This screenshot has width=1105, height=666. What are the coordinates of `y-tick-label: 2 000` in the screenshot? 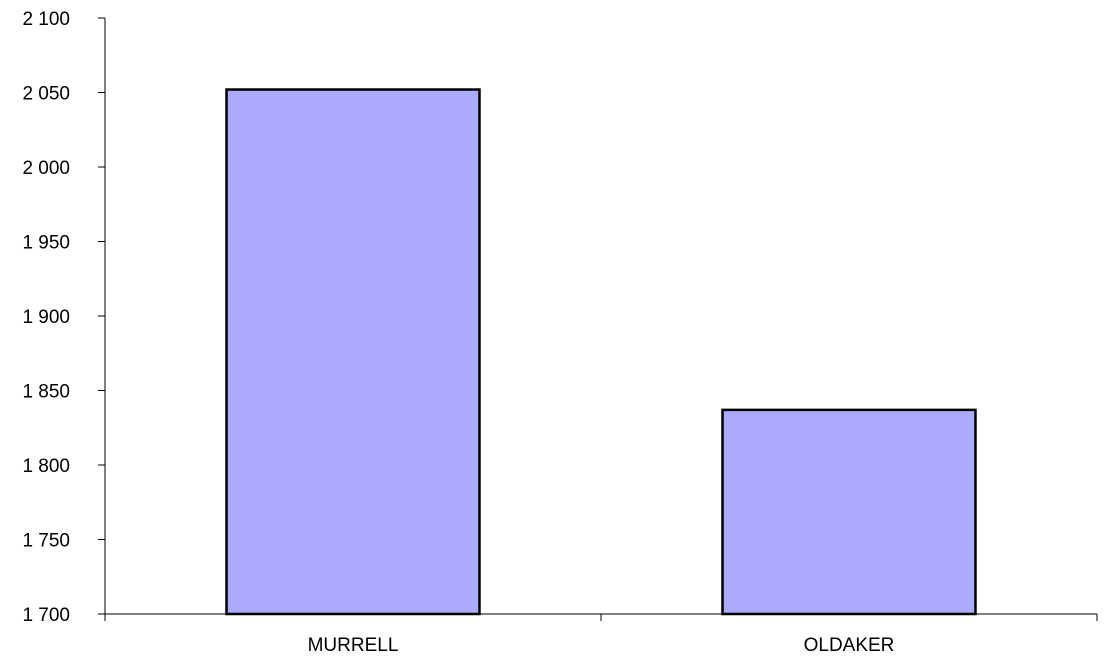 It's located at (46, 168).